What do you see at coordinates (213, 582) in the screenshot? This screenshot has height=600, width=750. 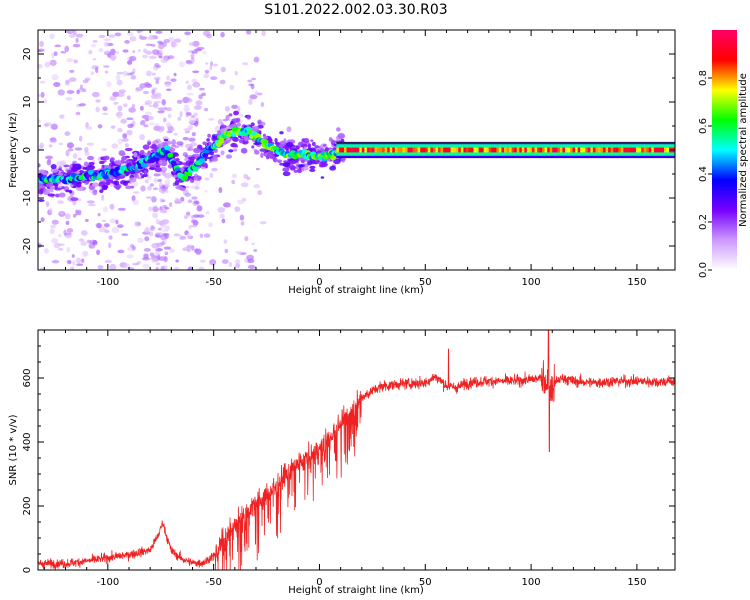 I see `x-tick-label: -50` at bounding box center [213, 582].